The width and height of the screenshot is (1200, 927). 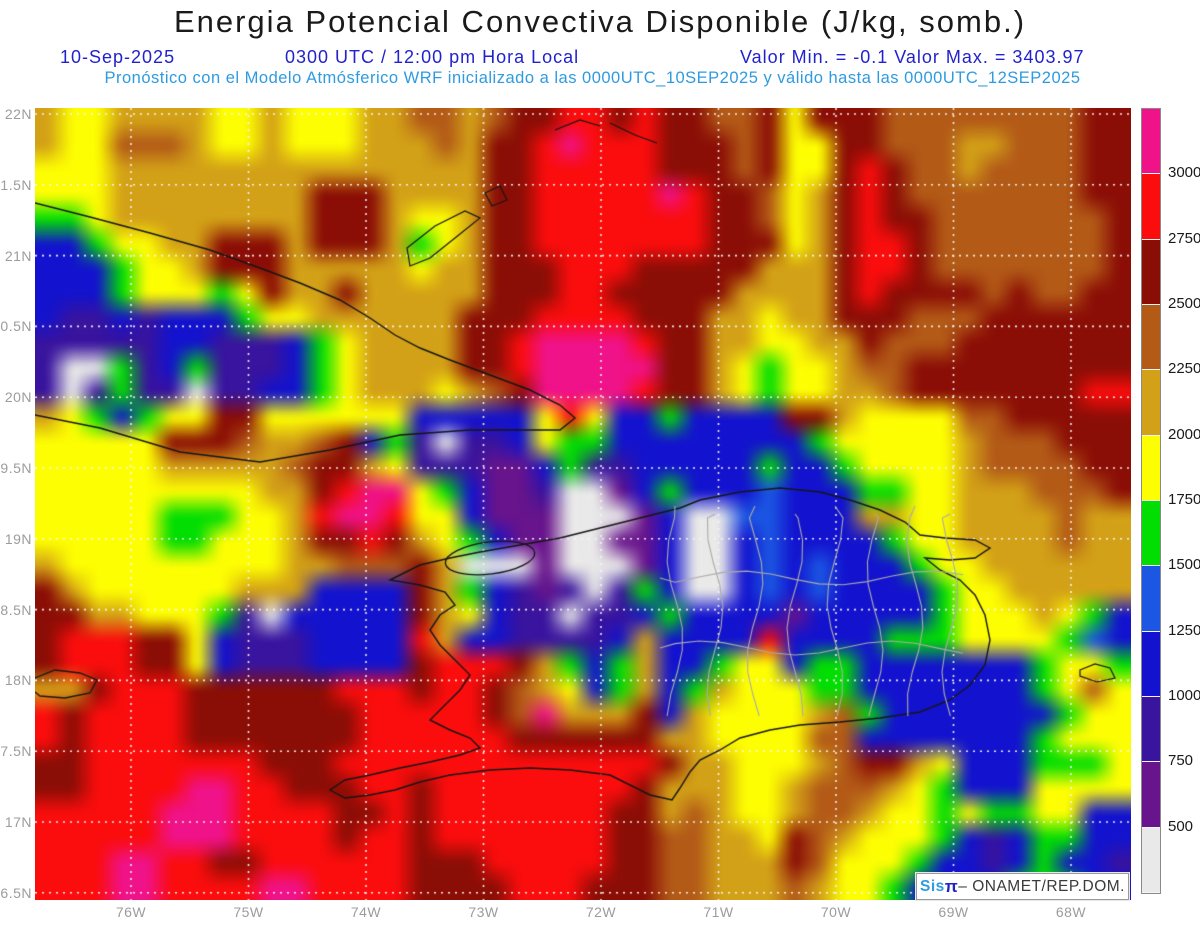 What do you see at coordinates (18, 822) in the screenshot?
I see `y-tick-label: 17N` at bounding box center [18, 822].